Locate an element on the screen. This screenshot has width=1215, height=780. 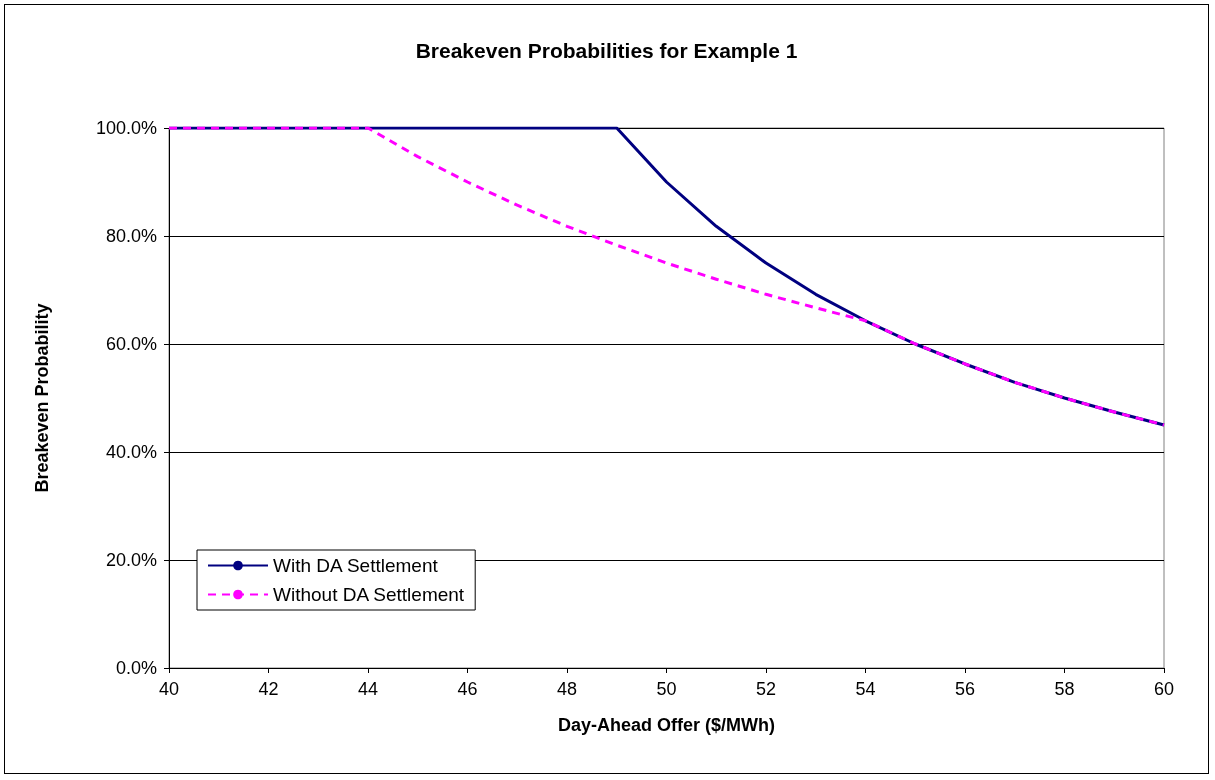
y-tick-label: 60.0% is located at coordinates (131, 344).